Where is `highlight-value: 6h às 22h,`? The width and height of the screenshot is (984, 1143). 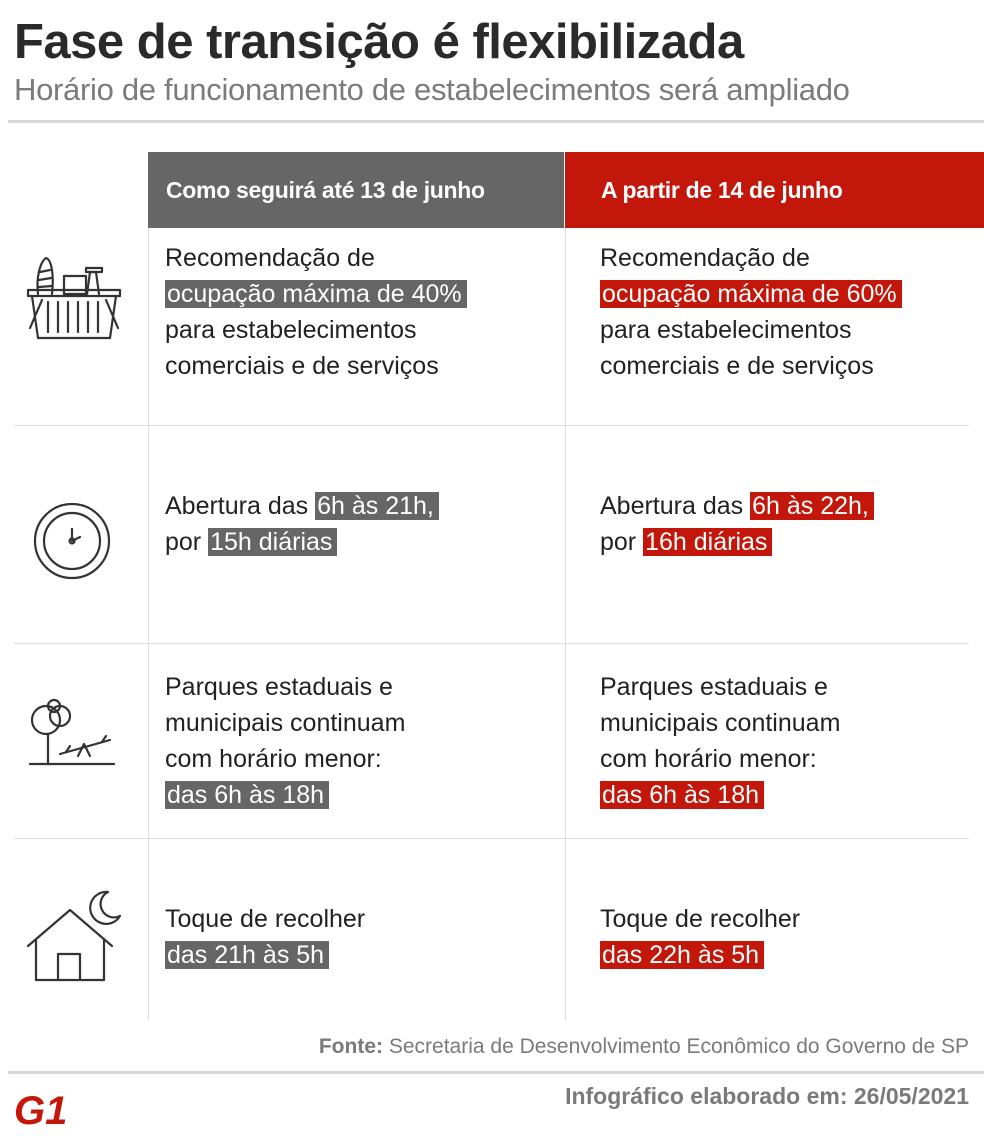 highlight-value: 6h às 22h, is located at coordinates (812, 506).